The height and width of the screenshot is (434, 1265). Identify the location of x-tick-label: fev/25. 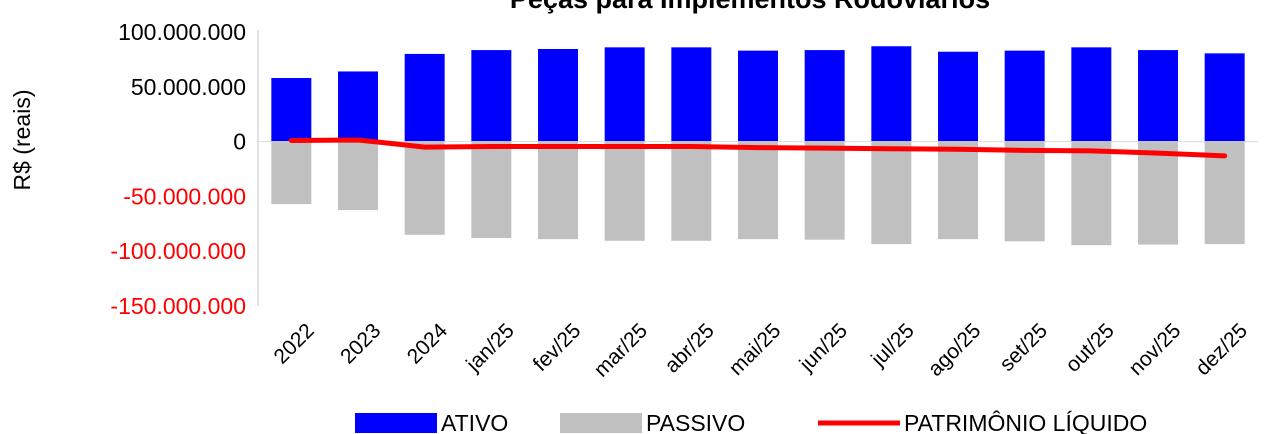
(557, 347).